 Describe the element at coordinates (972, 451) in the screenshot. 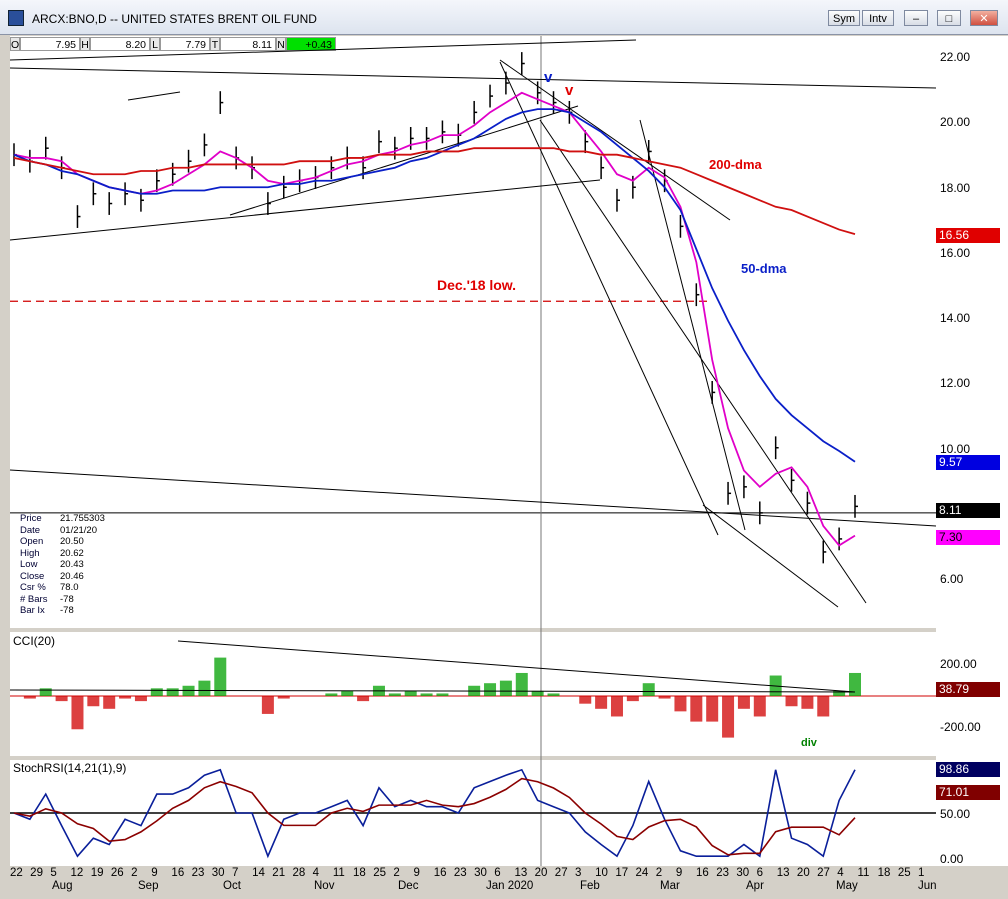

I see `price-axis` at that location.